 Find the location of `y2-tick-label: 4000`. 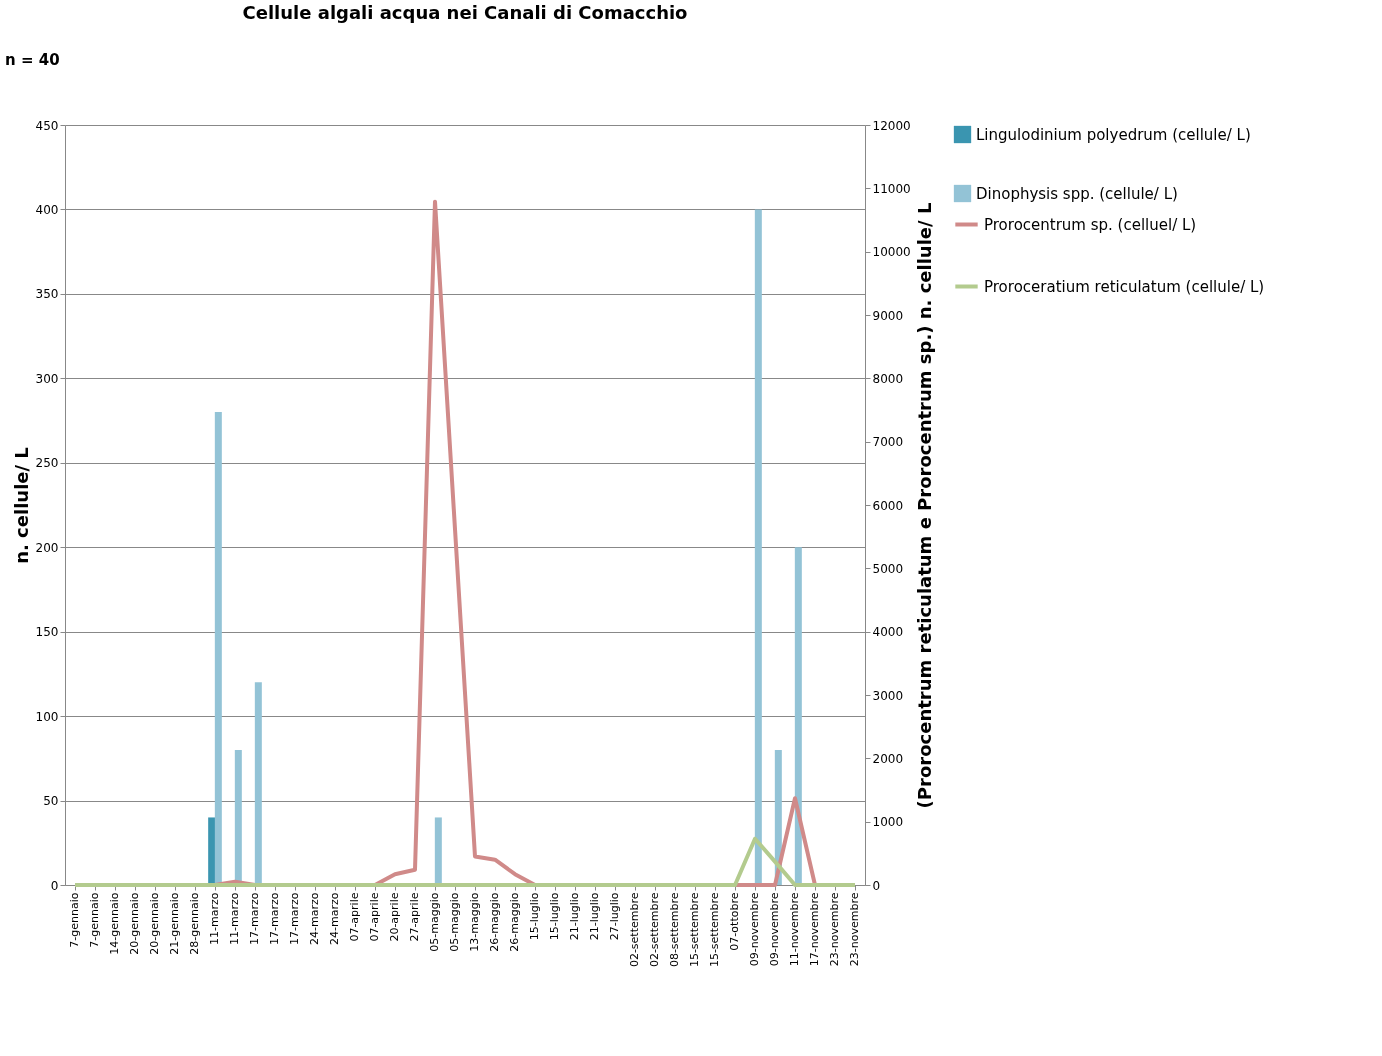

y2-tick-label: 4000 is located at coordinates (888, 632).